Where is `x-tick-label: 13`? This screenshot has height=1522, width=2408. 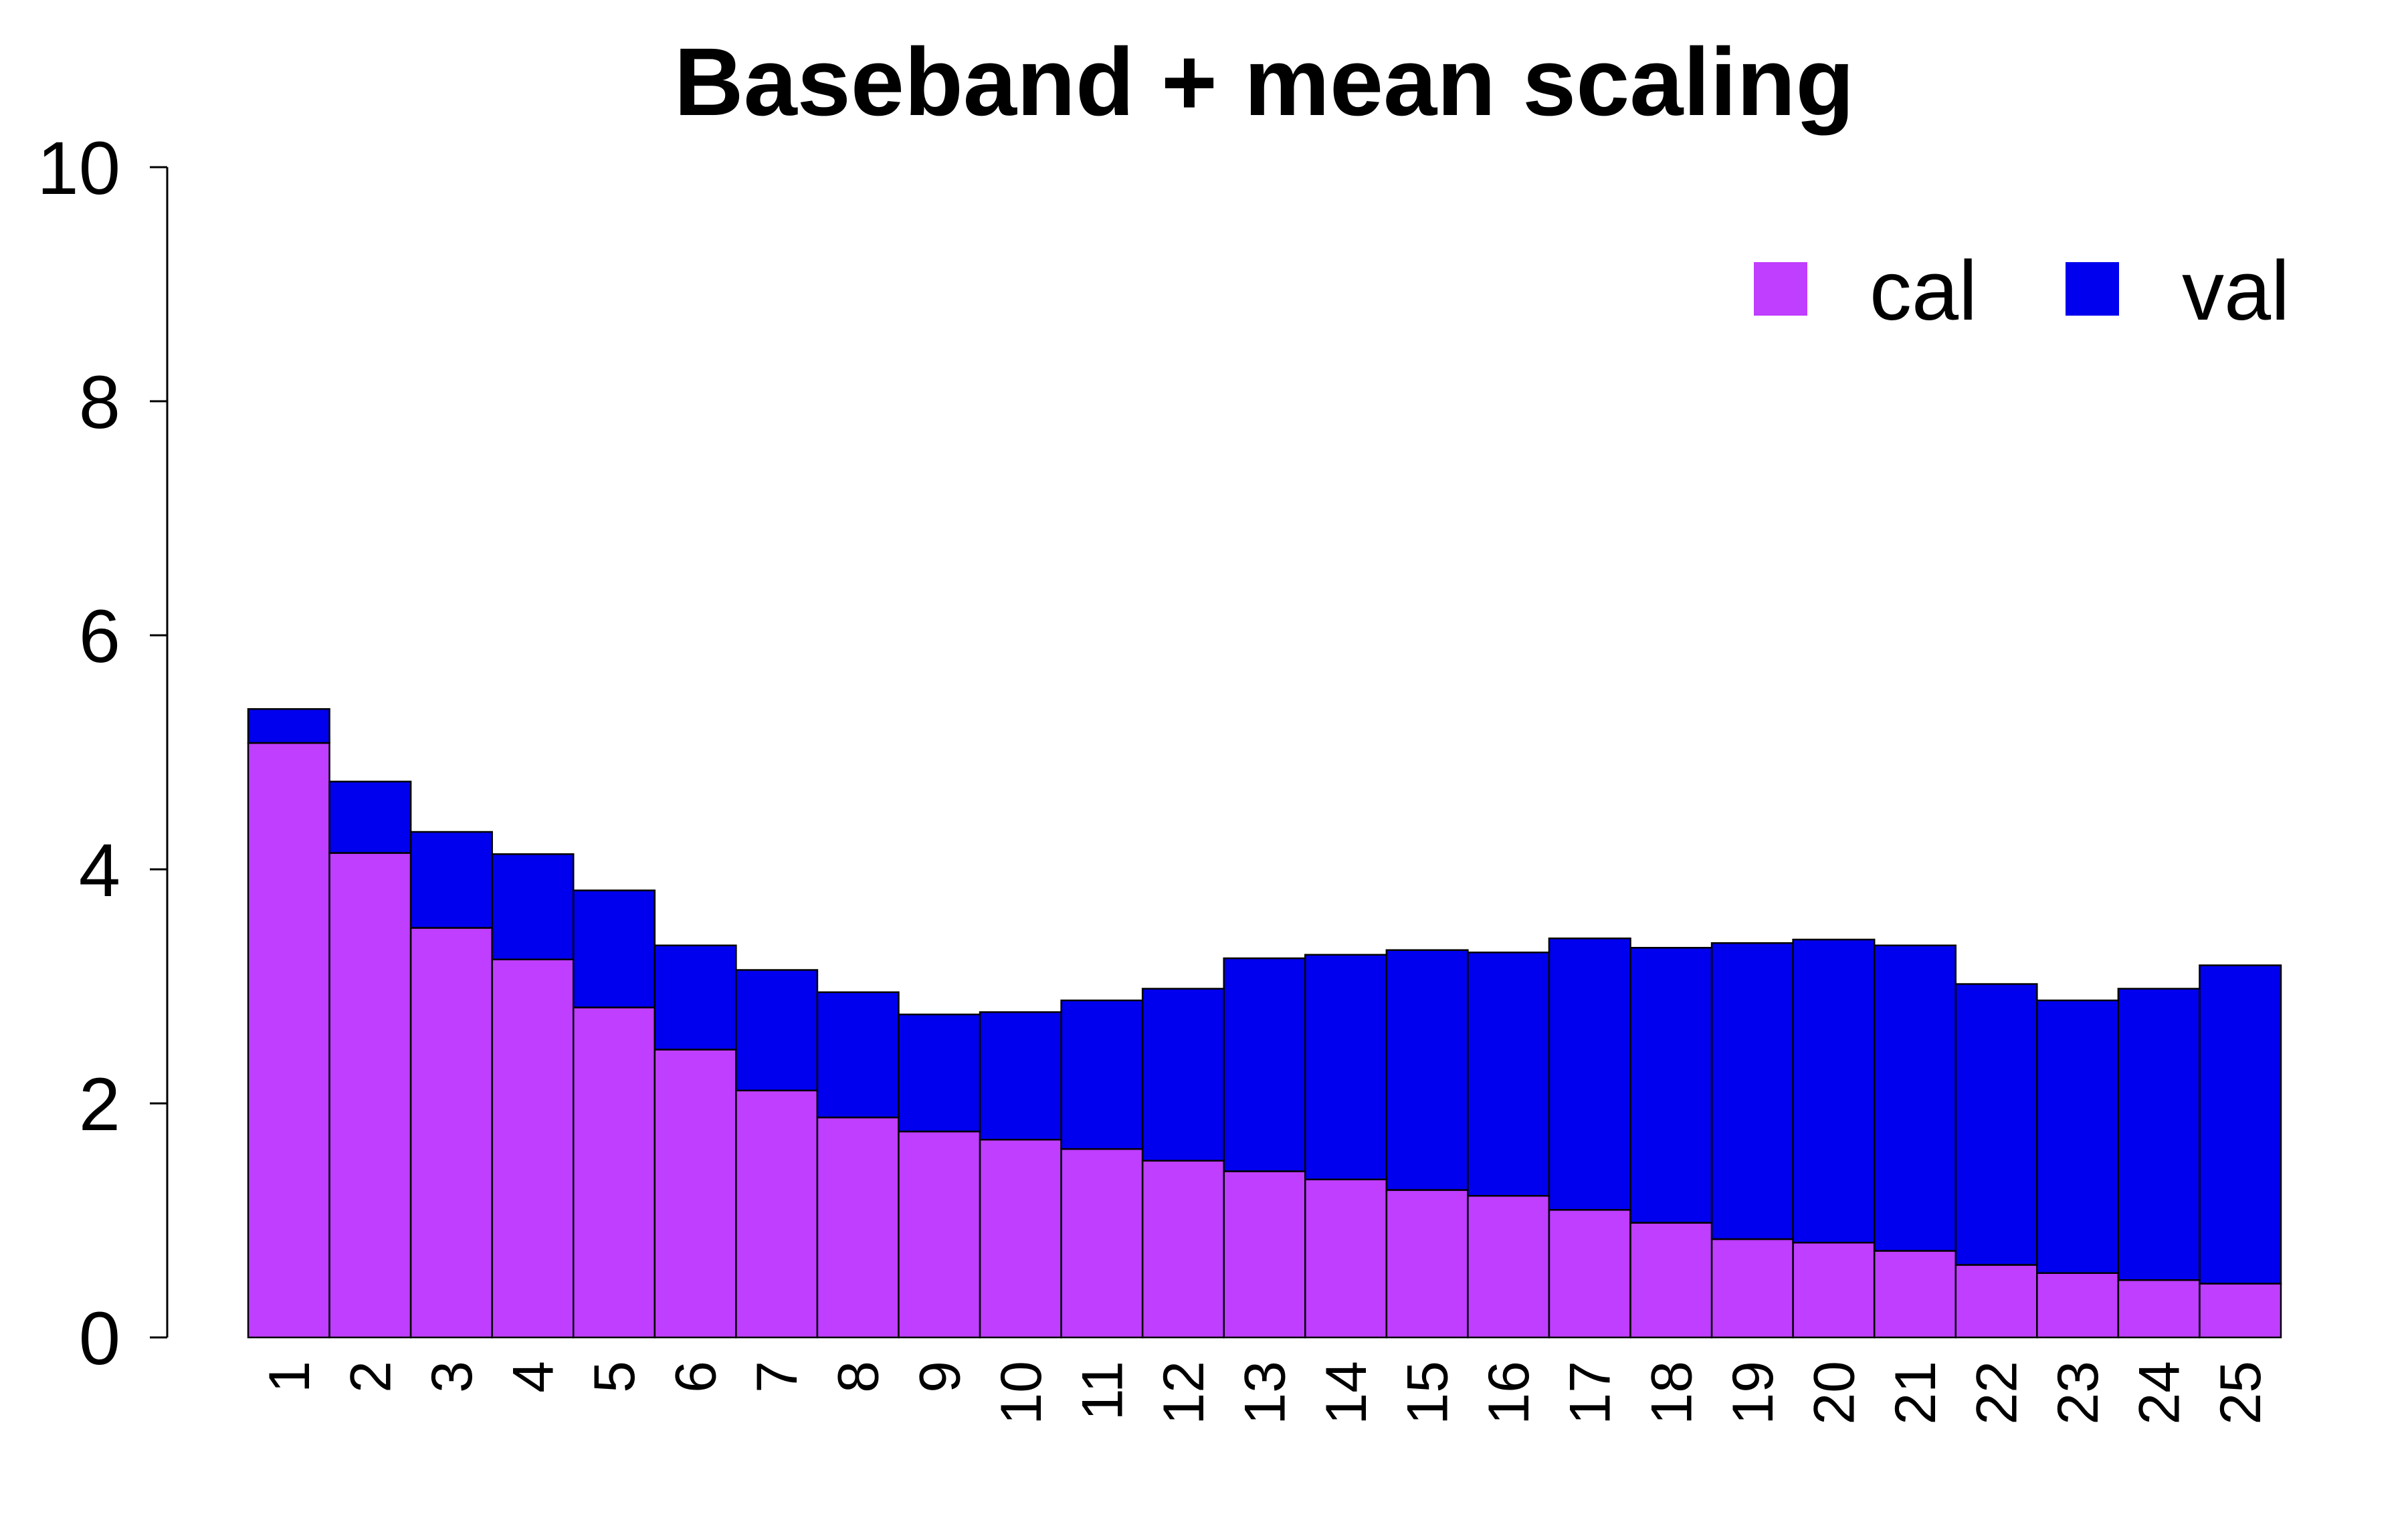 x-tick-label: 13 is located at coordinates (1265, 1393).